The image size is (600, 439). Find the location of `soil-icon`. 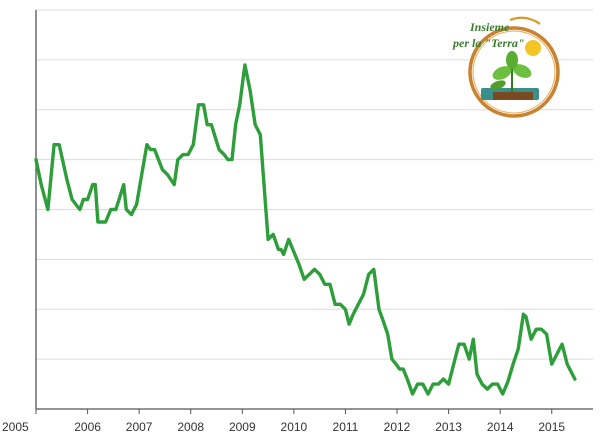

soil-icon is located at coordinates (513, 96).